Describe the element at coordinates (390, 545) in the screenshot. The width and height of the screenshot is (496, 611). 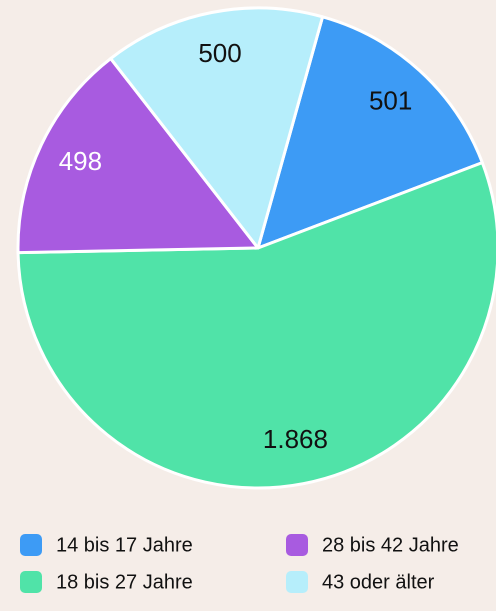
I see `legend-label: 28 bis 42 Jahre` at that location.